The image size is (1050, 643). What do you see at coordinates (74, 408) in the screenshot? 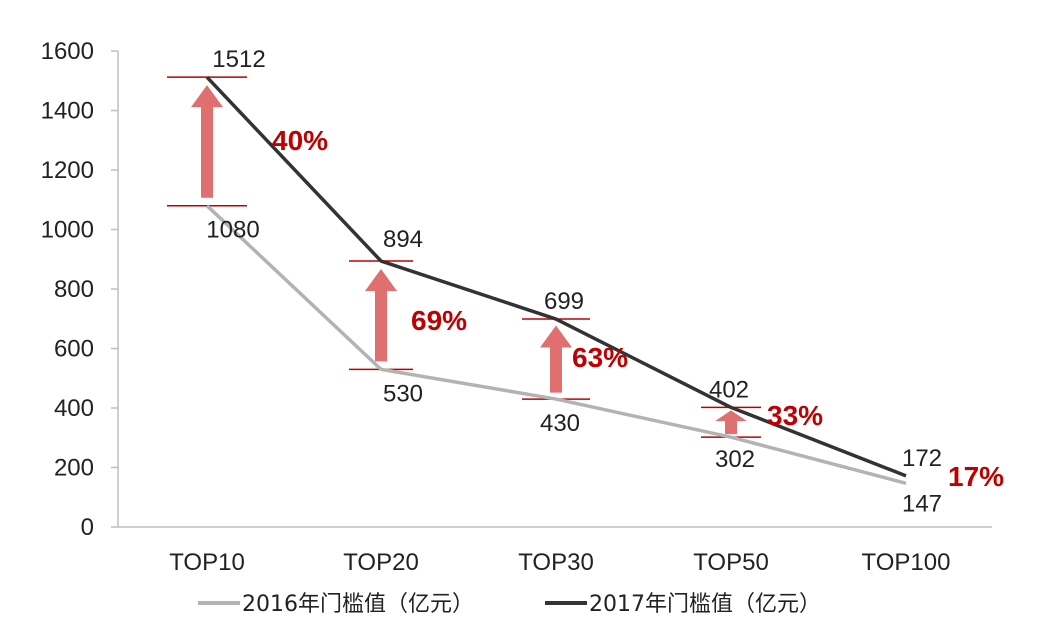
I see `y-tick-label: 400` at bounding box center [74, 408].